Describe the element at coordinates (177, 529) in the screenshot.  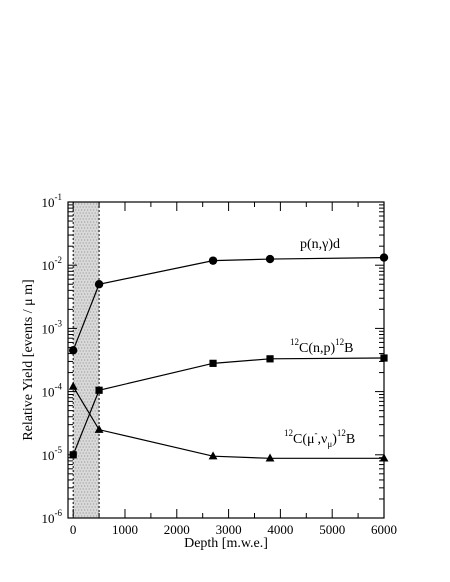
I see `x-tick-label: 2000` at that location.